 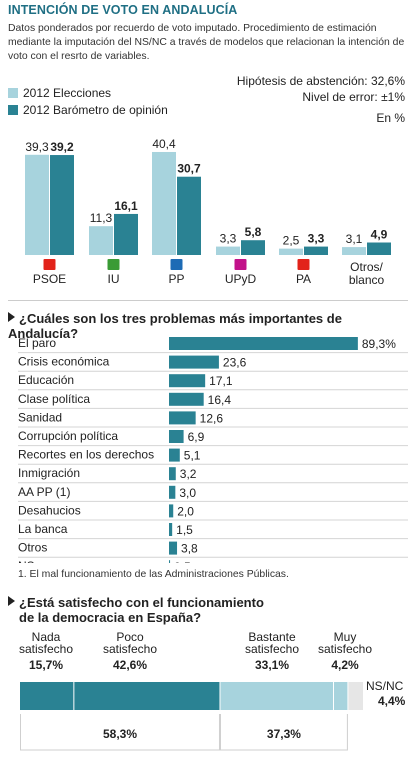 I want to click on unit-note: En %, so click(x=390, y=118).